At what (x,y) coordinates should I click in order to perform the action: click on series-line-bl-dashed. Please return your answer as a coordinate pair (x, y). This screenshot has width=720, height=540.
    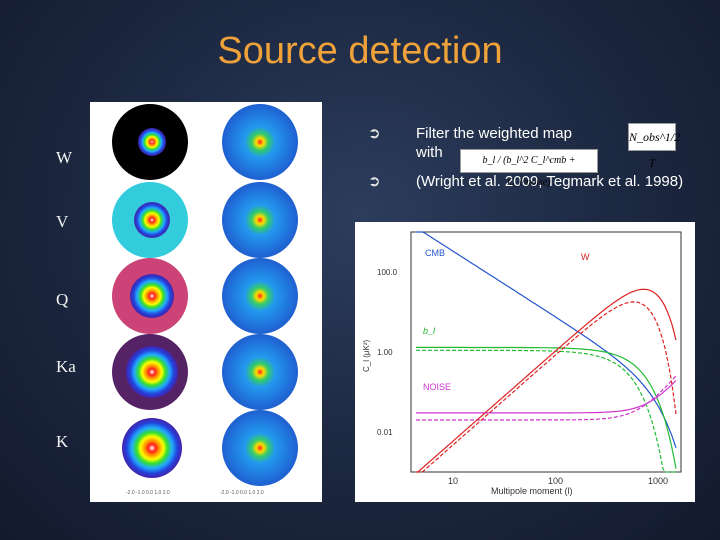
    Looking at the image, I should click on (546, 411).